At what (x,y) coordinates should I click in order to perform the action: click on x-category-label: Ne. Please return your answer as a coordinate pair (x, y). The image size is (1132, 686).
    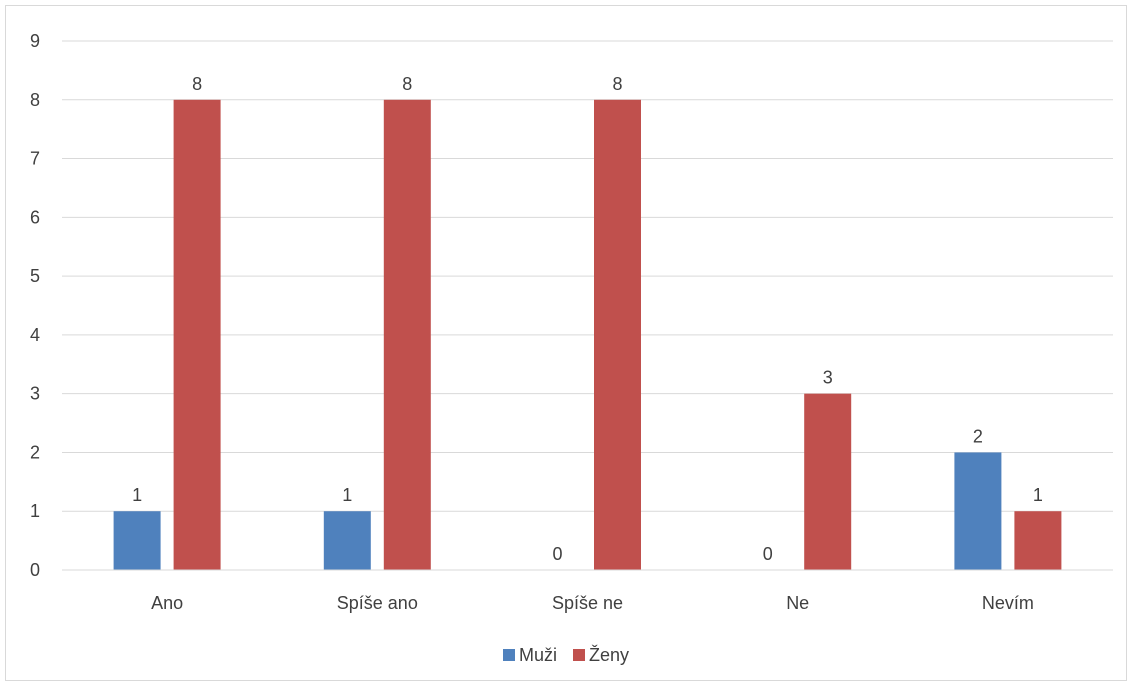
    Looking at the image, I should click on (797, 603).